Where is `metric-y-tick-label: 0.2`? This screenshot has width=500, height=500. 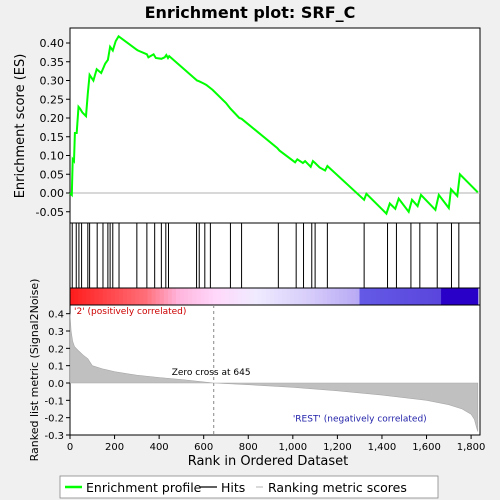 metric-y-tick-label: 0.2 is located at coordinates (56, 349).